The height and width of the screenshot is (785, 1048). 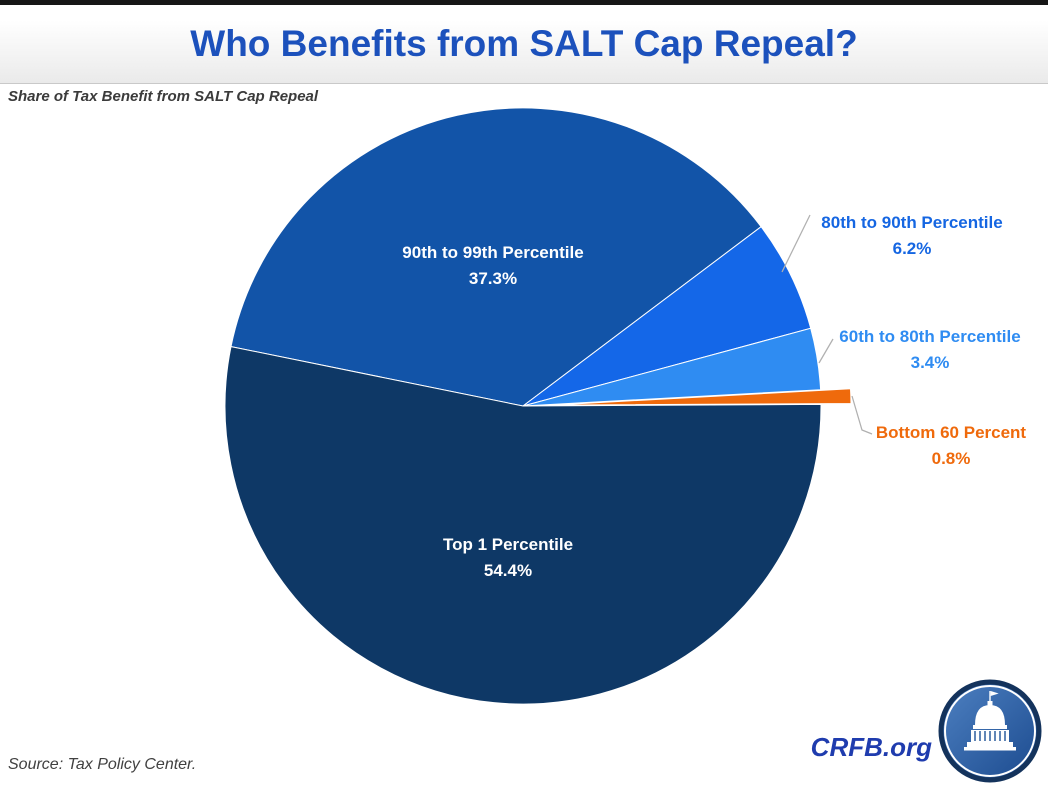 I want to click on source-note: Source: Tax Policy Center., so click(x=102, y=764).